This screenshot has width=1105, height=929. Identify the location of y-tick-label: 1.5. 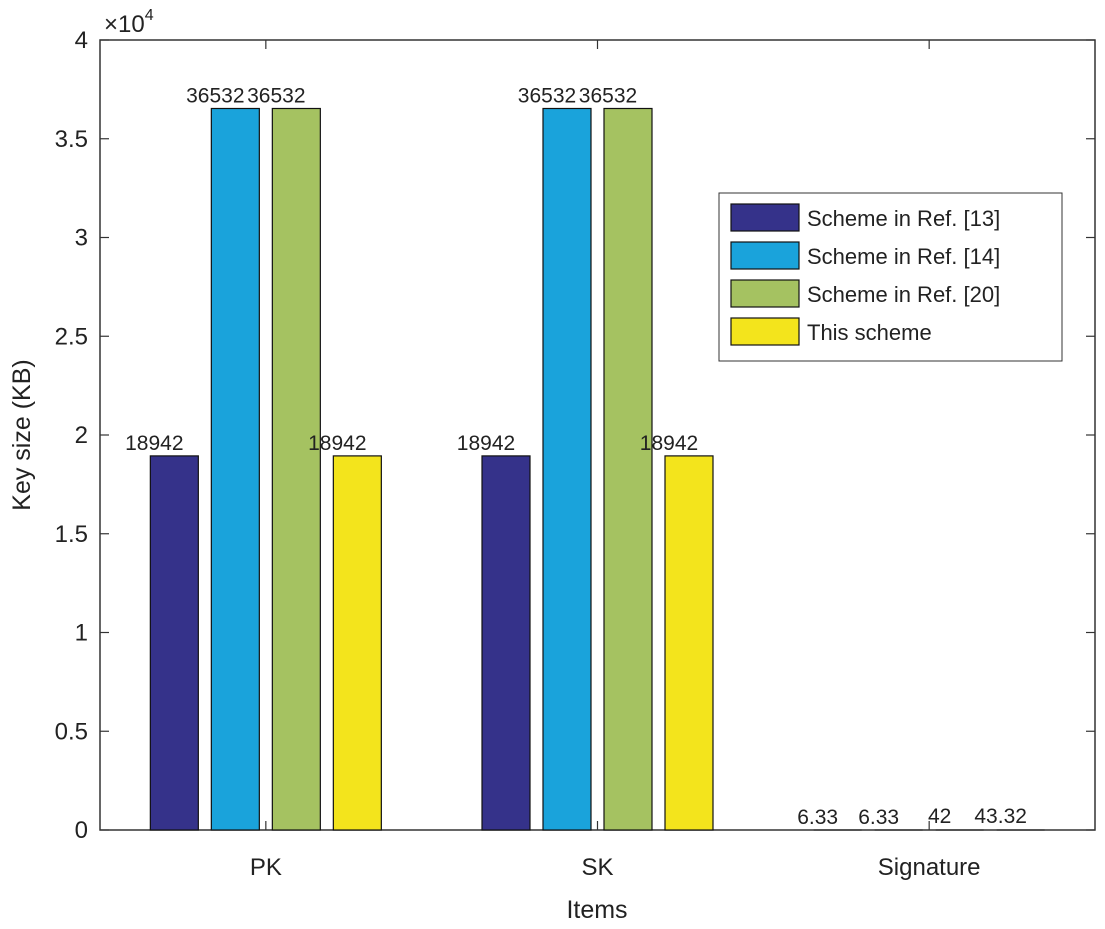
(71, 534).